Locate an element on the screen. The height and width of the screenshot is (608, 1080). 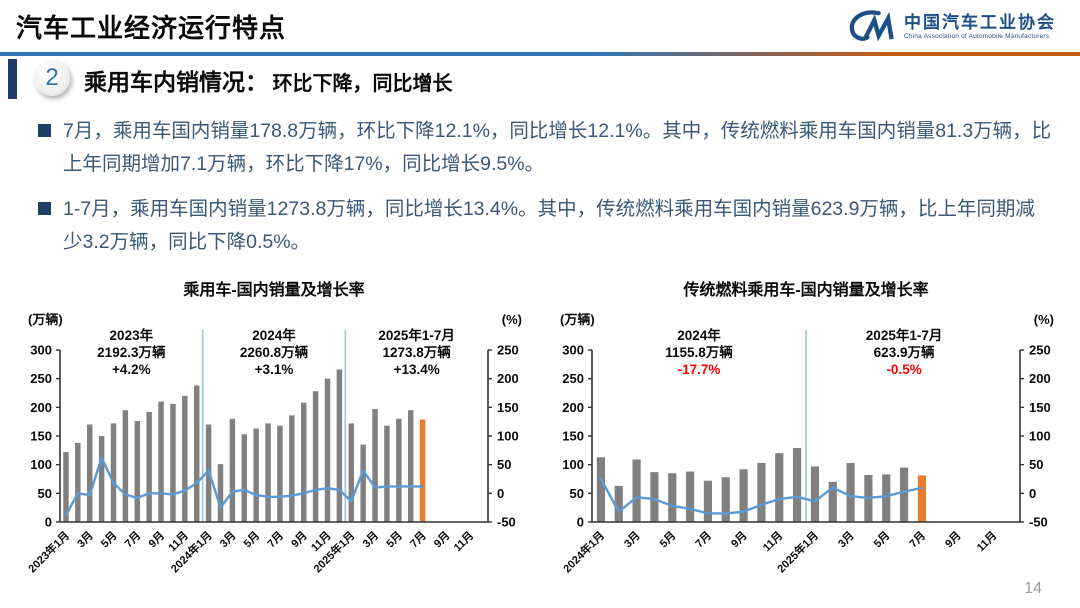
svg-text: +4.2% is located at coordinates (131, 369).